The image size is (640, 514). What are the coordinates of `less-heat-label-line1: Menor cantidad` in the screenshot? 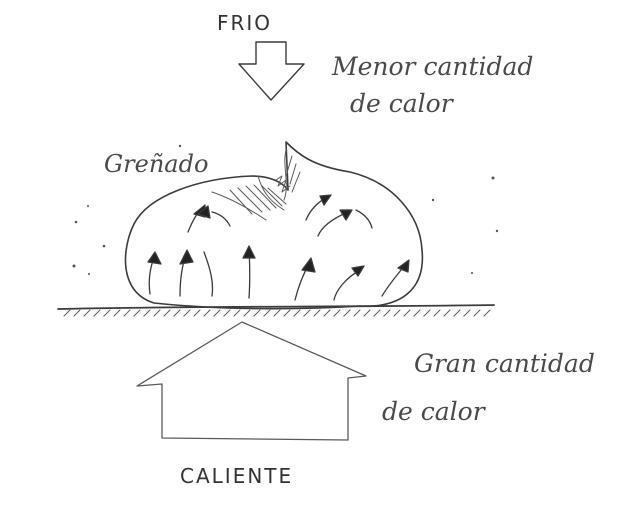 It's located at (432, 66).